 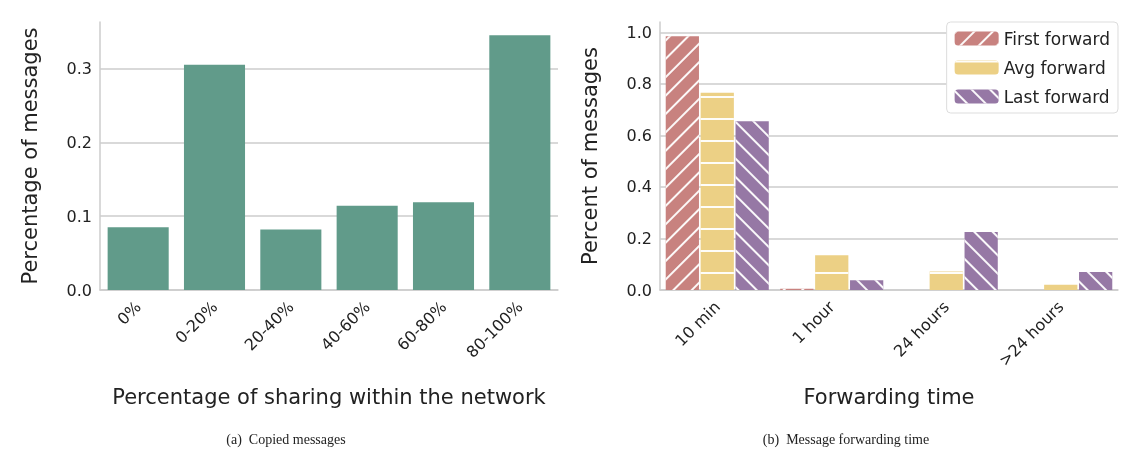 What do you see at coordinates (846, 439) in the screenshot?
I see `text: (b) Message forwarding time` at bounding box center [846, 439].